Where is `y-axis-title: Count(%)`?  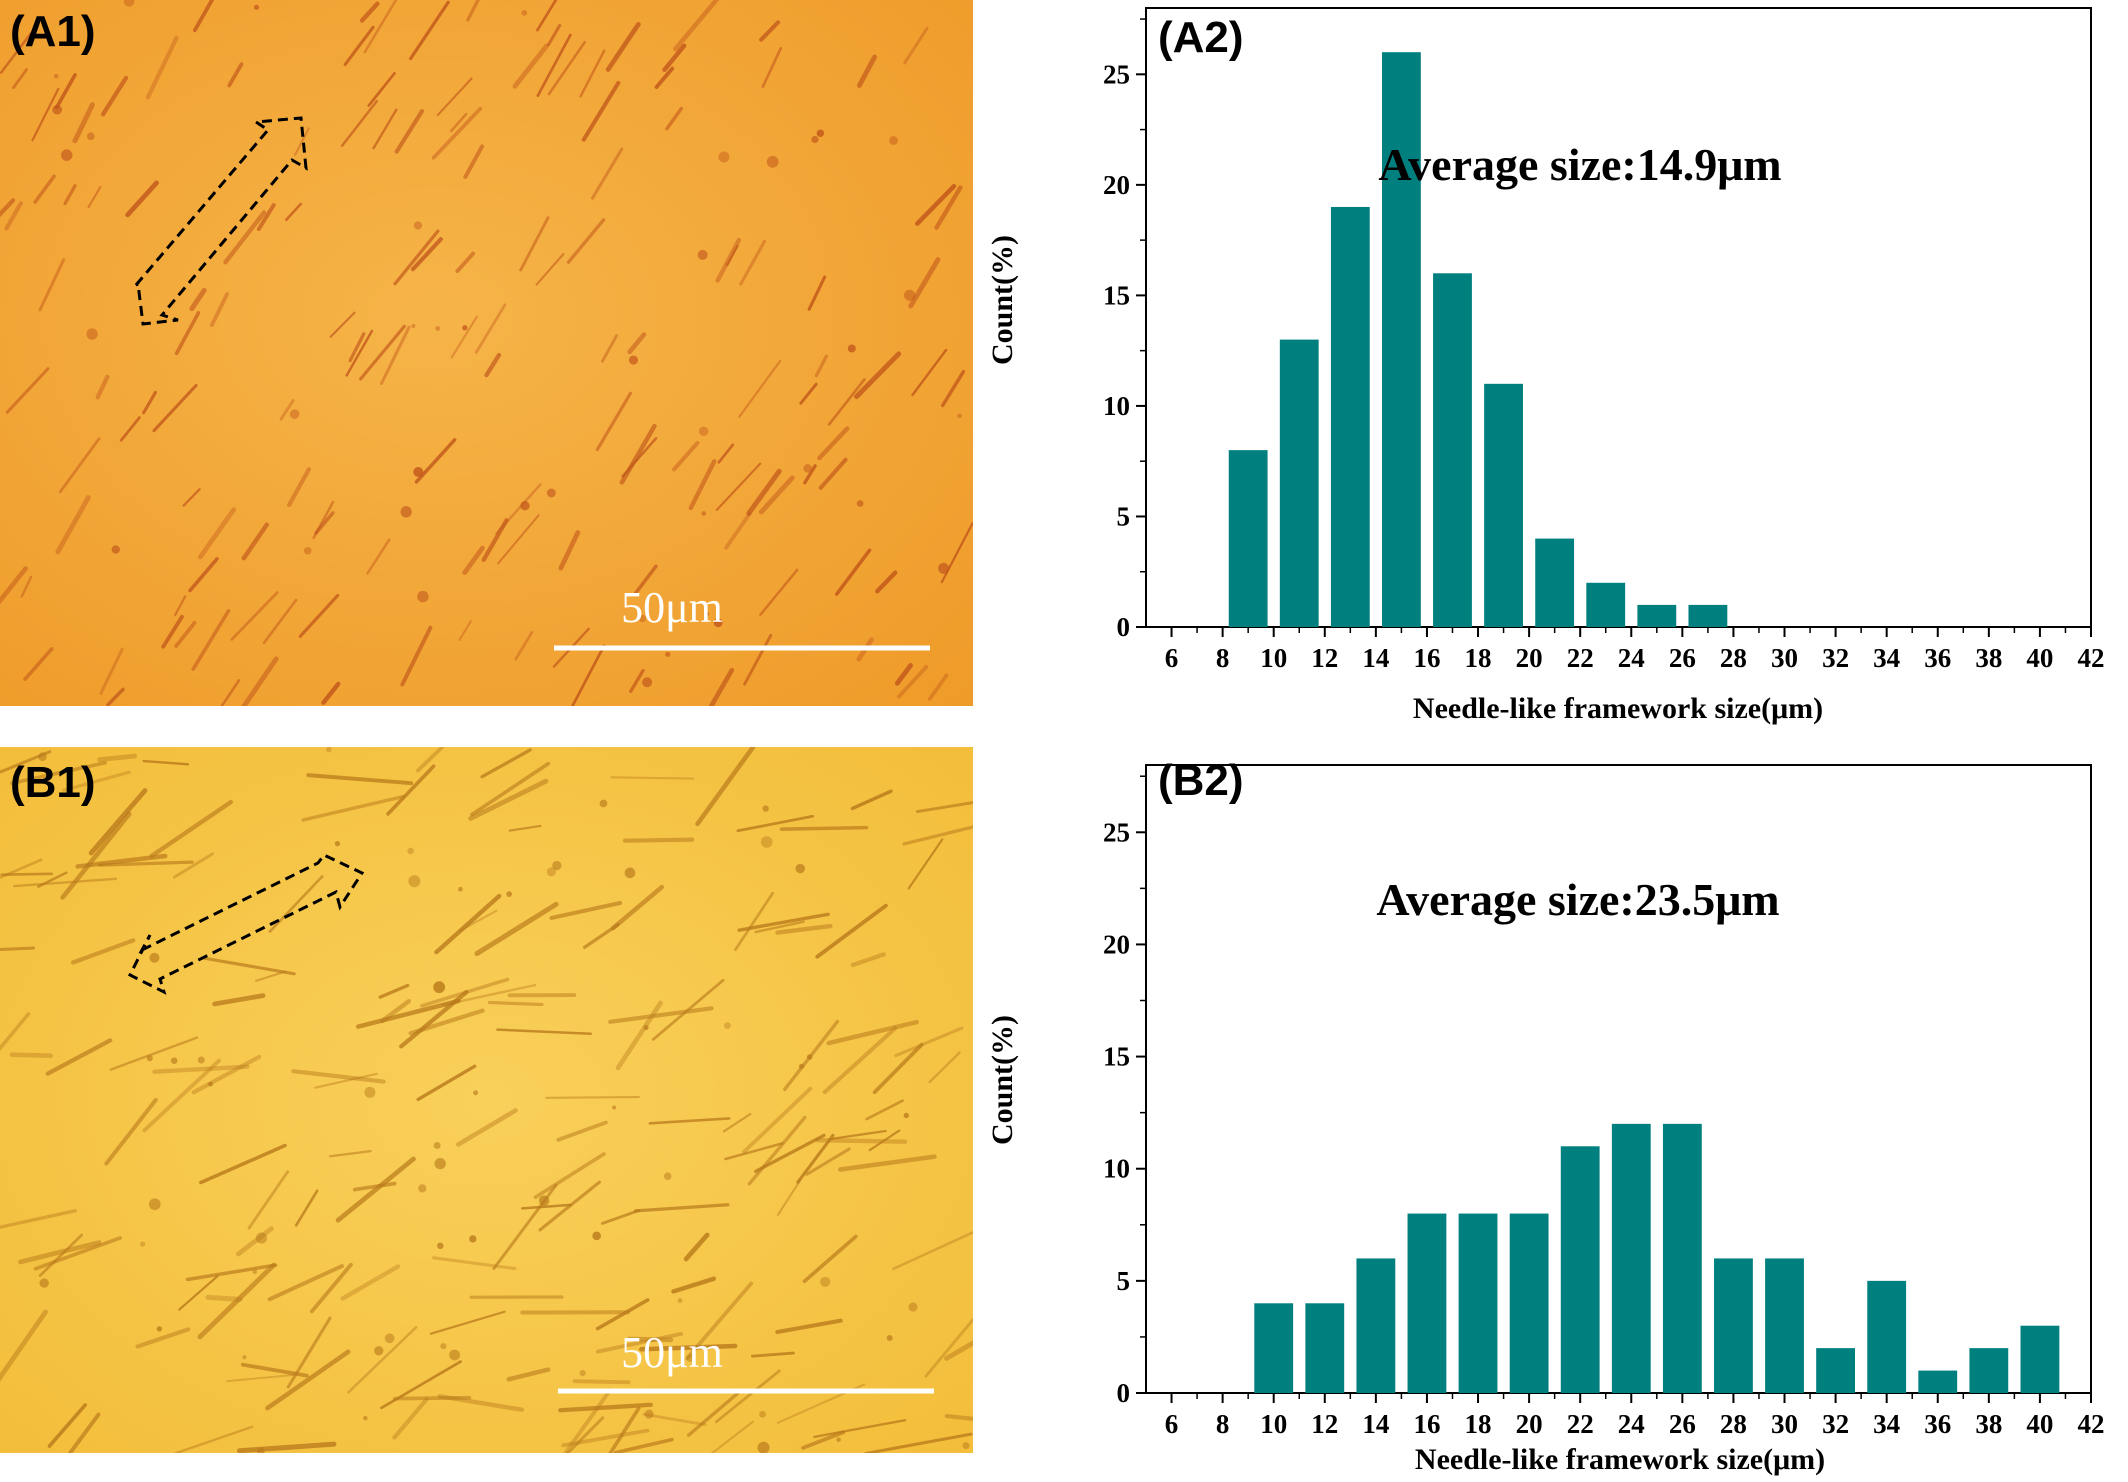 y-axis-title: Count(%) is located at coordinates (1002, 300).